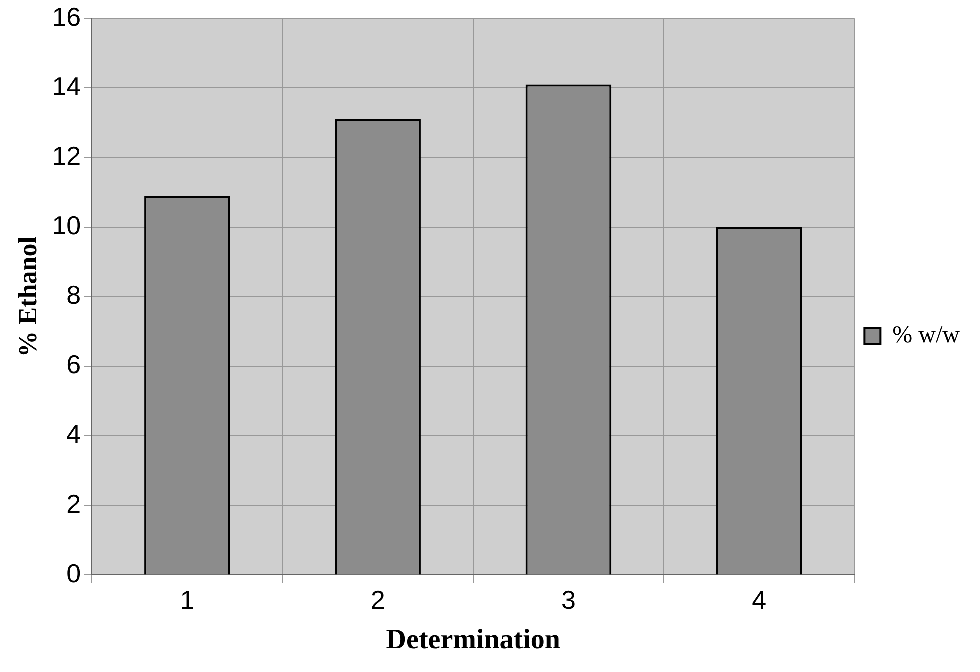 This screenshot has width=980, height=672. Describe the element at coordinates (67, 86) in the screenshot. I see `y-tick-label: 14` at that location.